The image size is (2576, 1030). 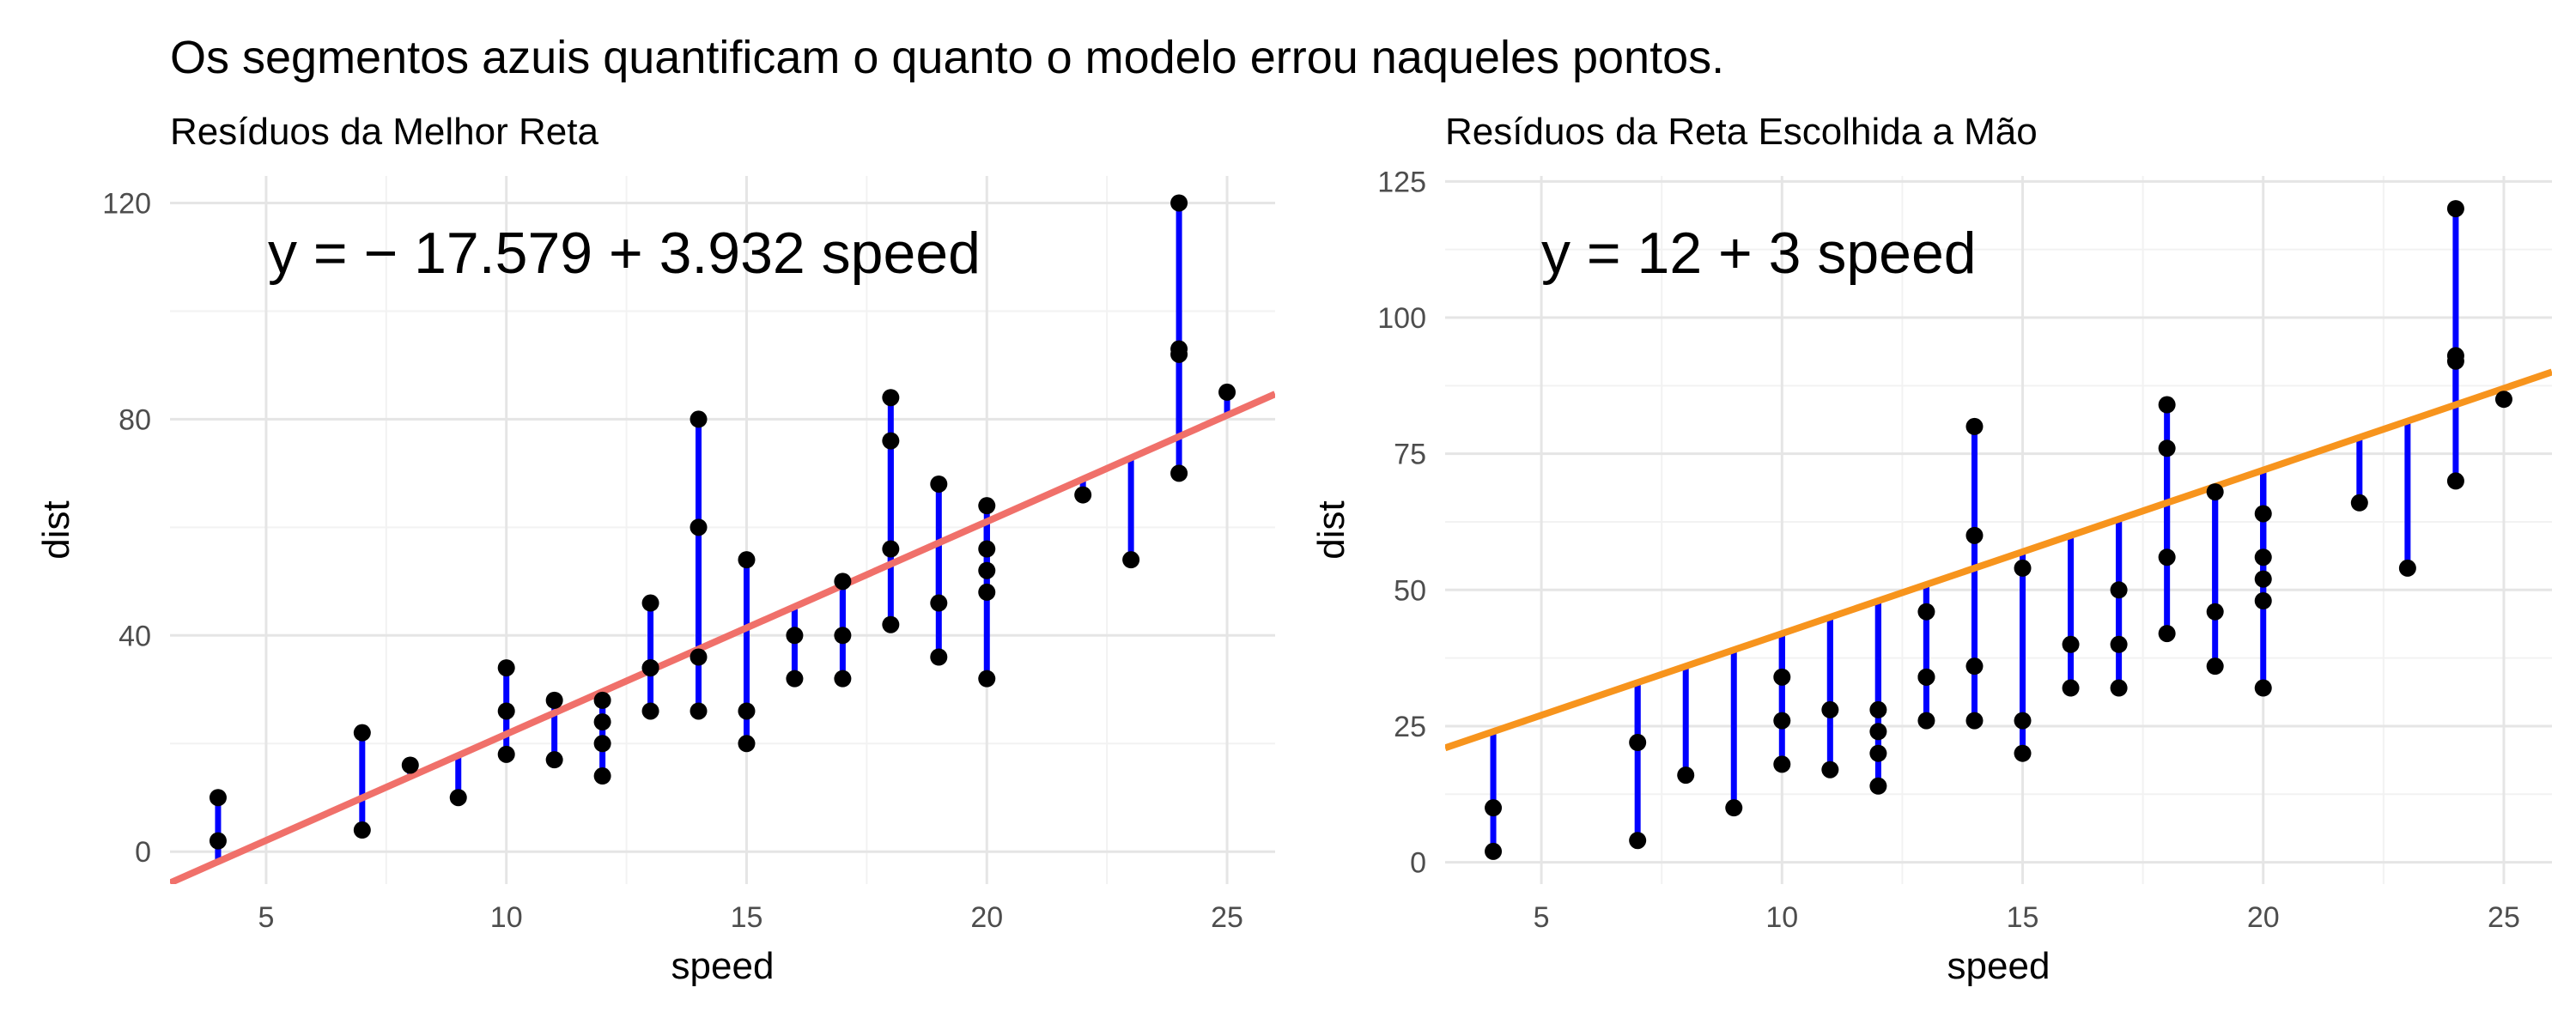 What do you see at coordinates (1418, 863) in the screenshot?
I see `hand-y-tick-label: 0` at bounding box center [1418, 863].